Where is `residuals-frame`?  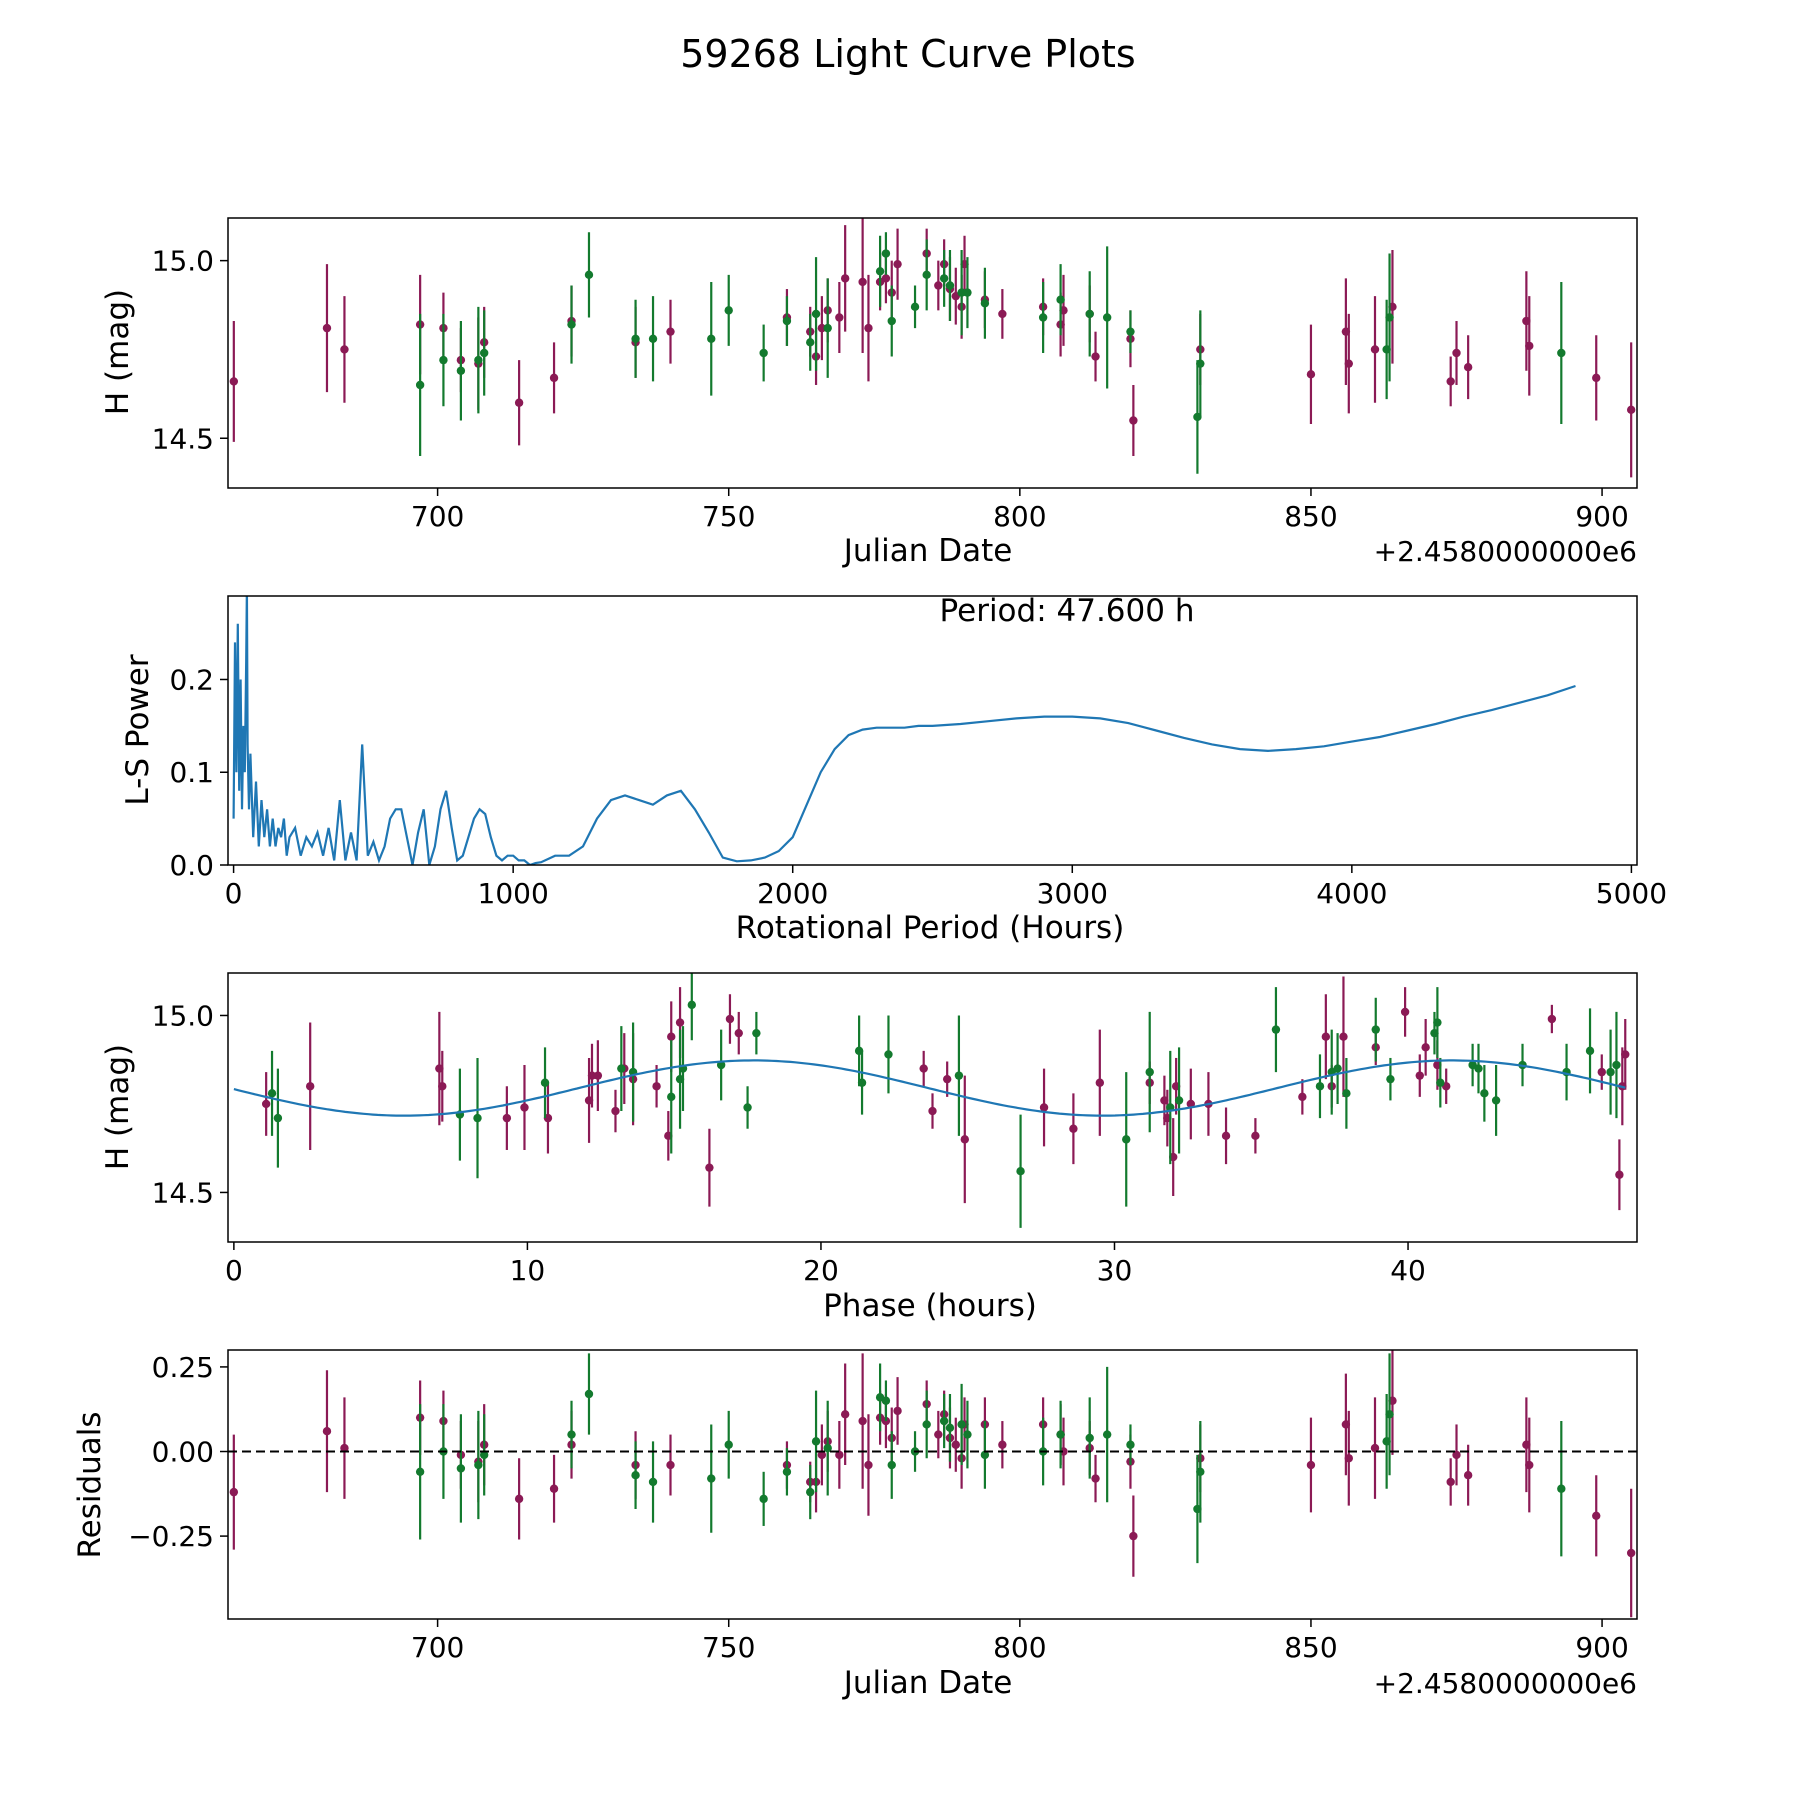 residuals-frame is located at coordinates (932, 1484).